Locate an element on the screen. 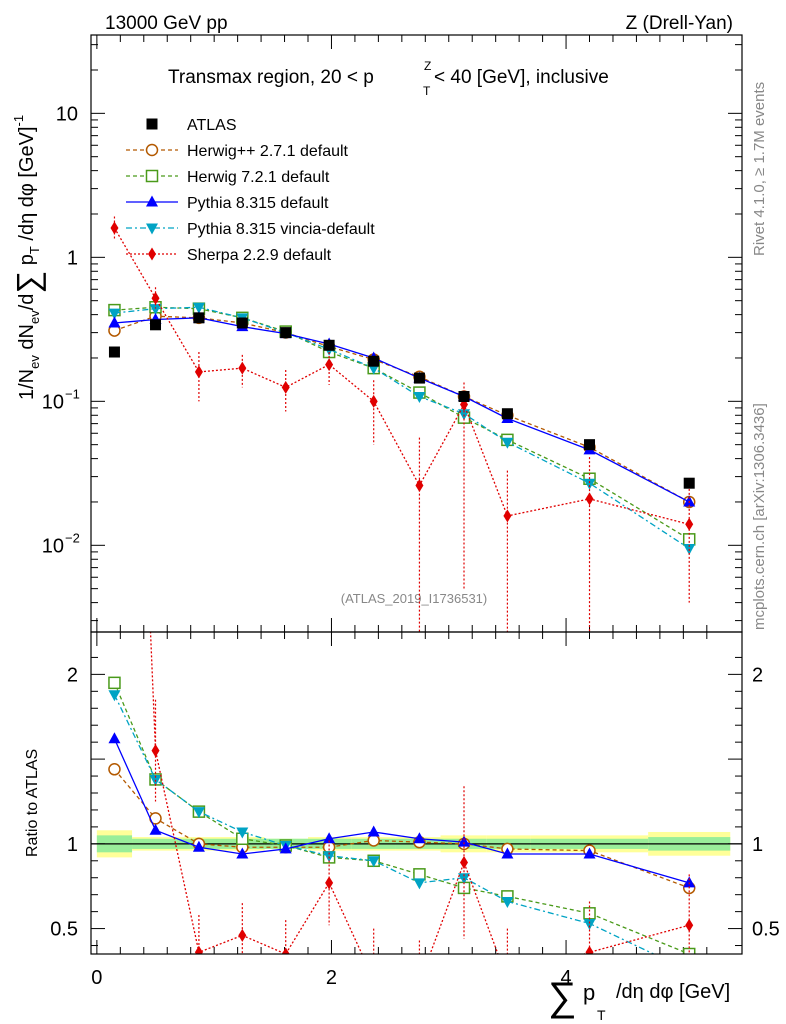  x-axis-label-sub: T is located at coordinates (601, 1015).